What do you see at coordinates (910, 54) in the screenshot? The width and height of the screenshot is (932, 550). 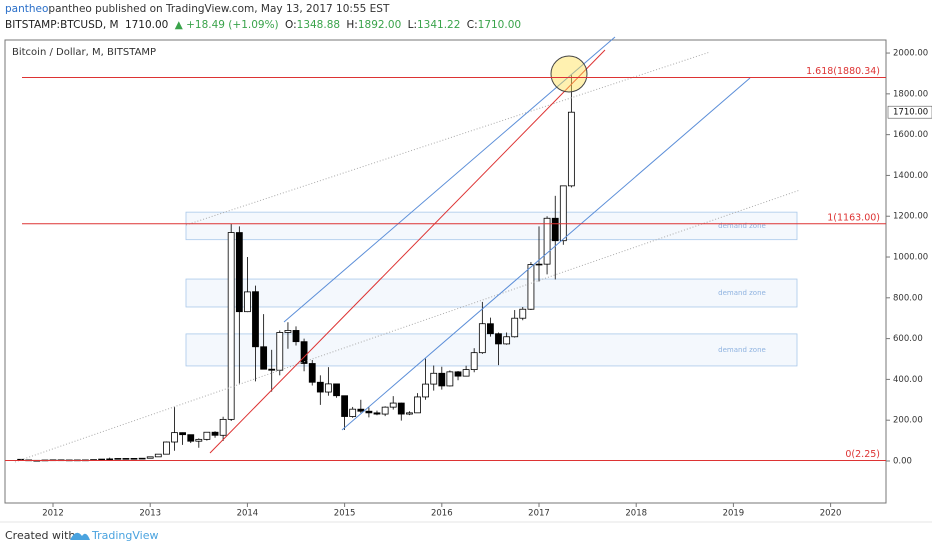 I see `y-tick-label: 2000.00` at bounding box center [910, 54].